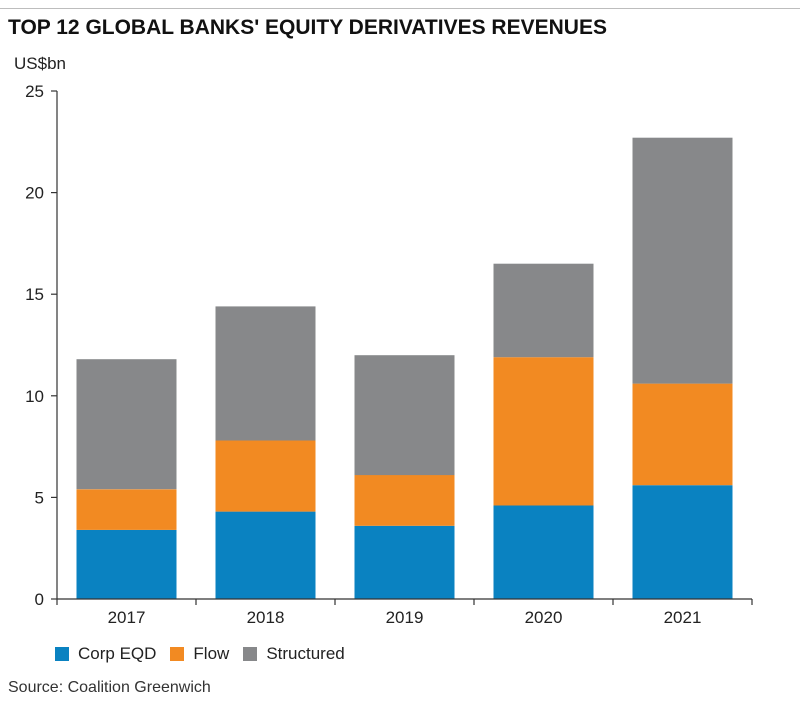 This screenshot has height=708, width=800. Describe the element at coordinates (543, 552) in the screenshot. I see `bar-corp-eqd-2020` at that location.